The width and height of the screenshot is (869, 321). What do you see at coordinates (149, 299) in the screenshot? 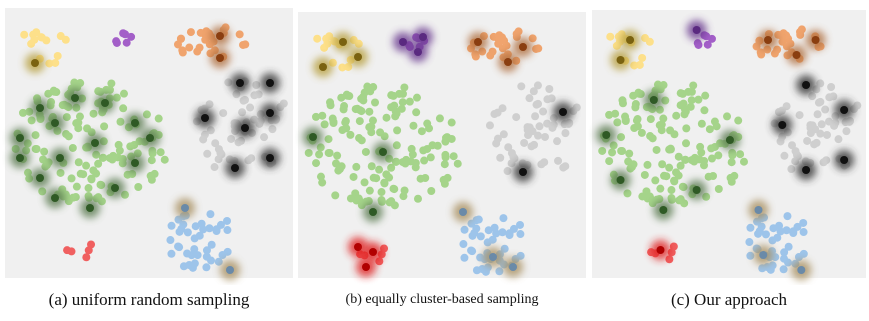
I see `caption: (a) uniform random sampling` at bounding box center [149, 299].